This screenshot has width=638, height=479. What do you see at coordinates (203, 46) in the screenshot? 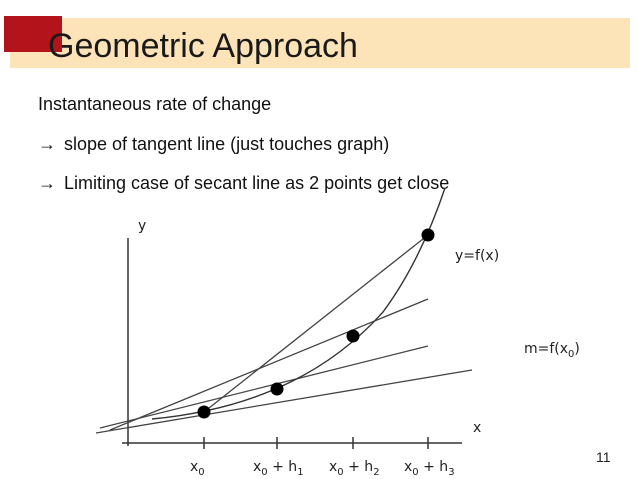
I see `slide-title: Geometric Approach` at bounding box center [203, 46].